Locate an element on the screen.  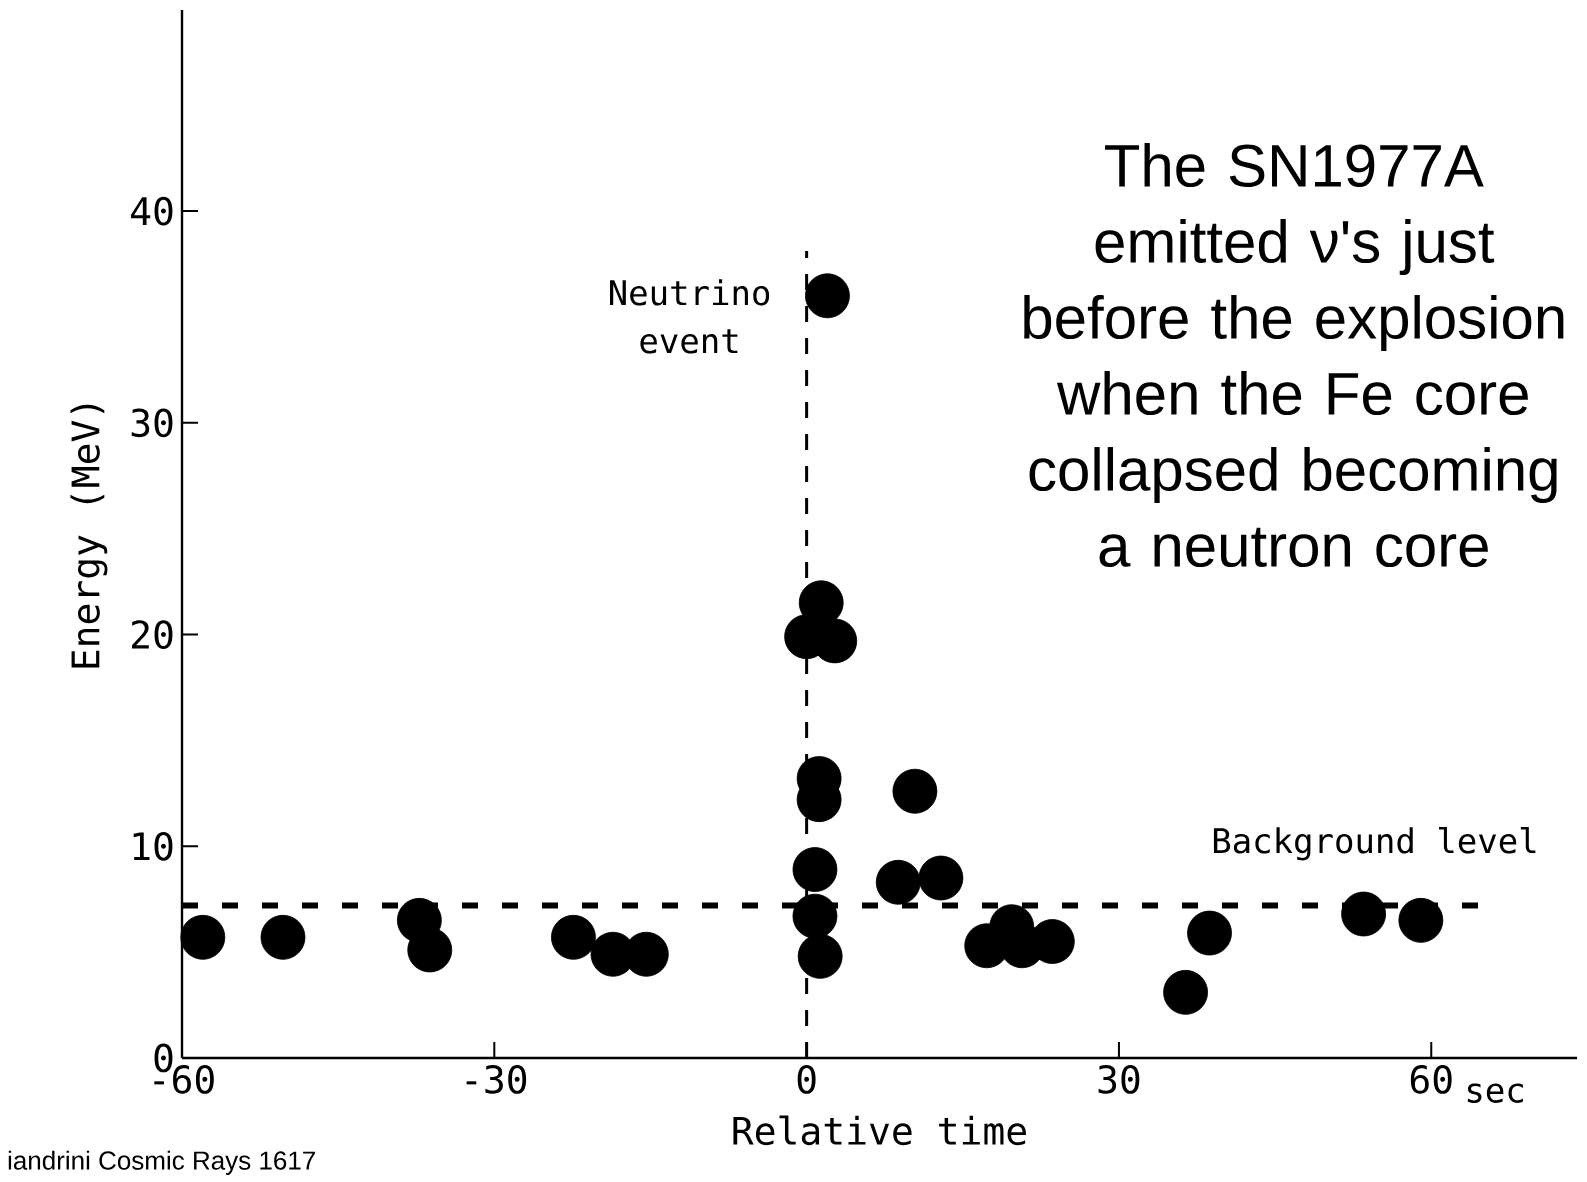
x-tick-label: -30 is located at coordinates (496, 1079).